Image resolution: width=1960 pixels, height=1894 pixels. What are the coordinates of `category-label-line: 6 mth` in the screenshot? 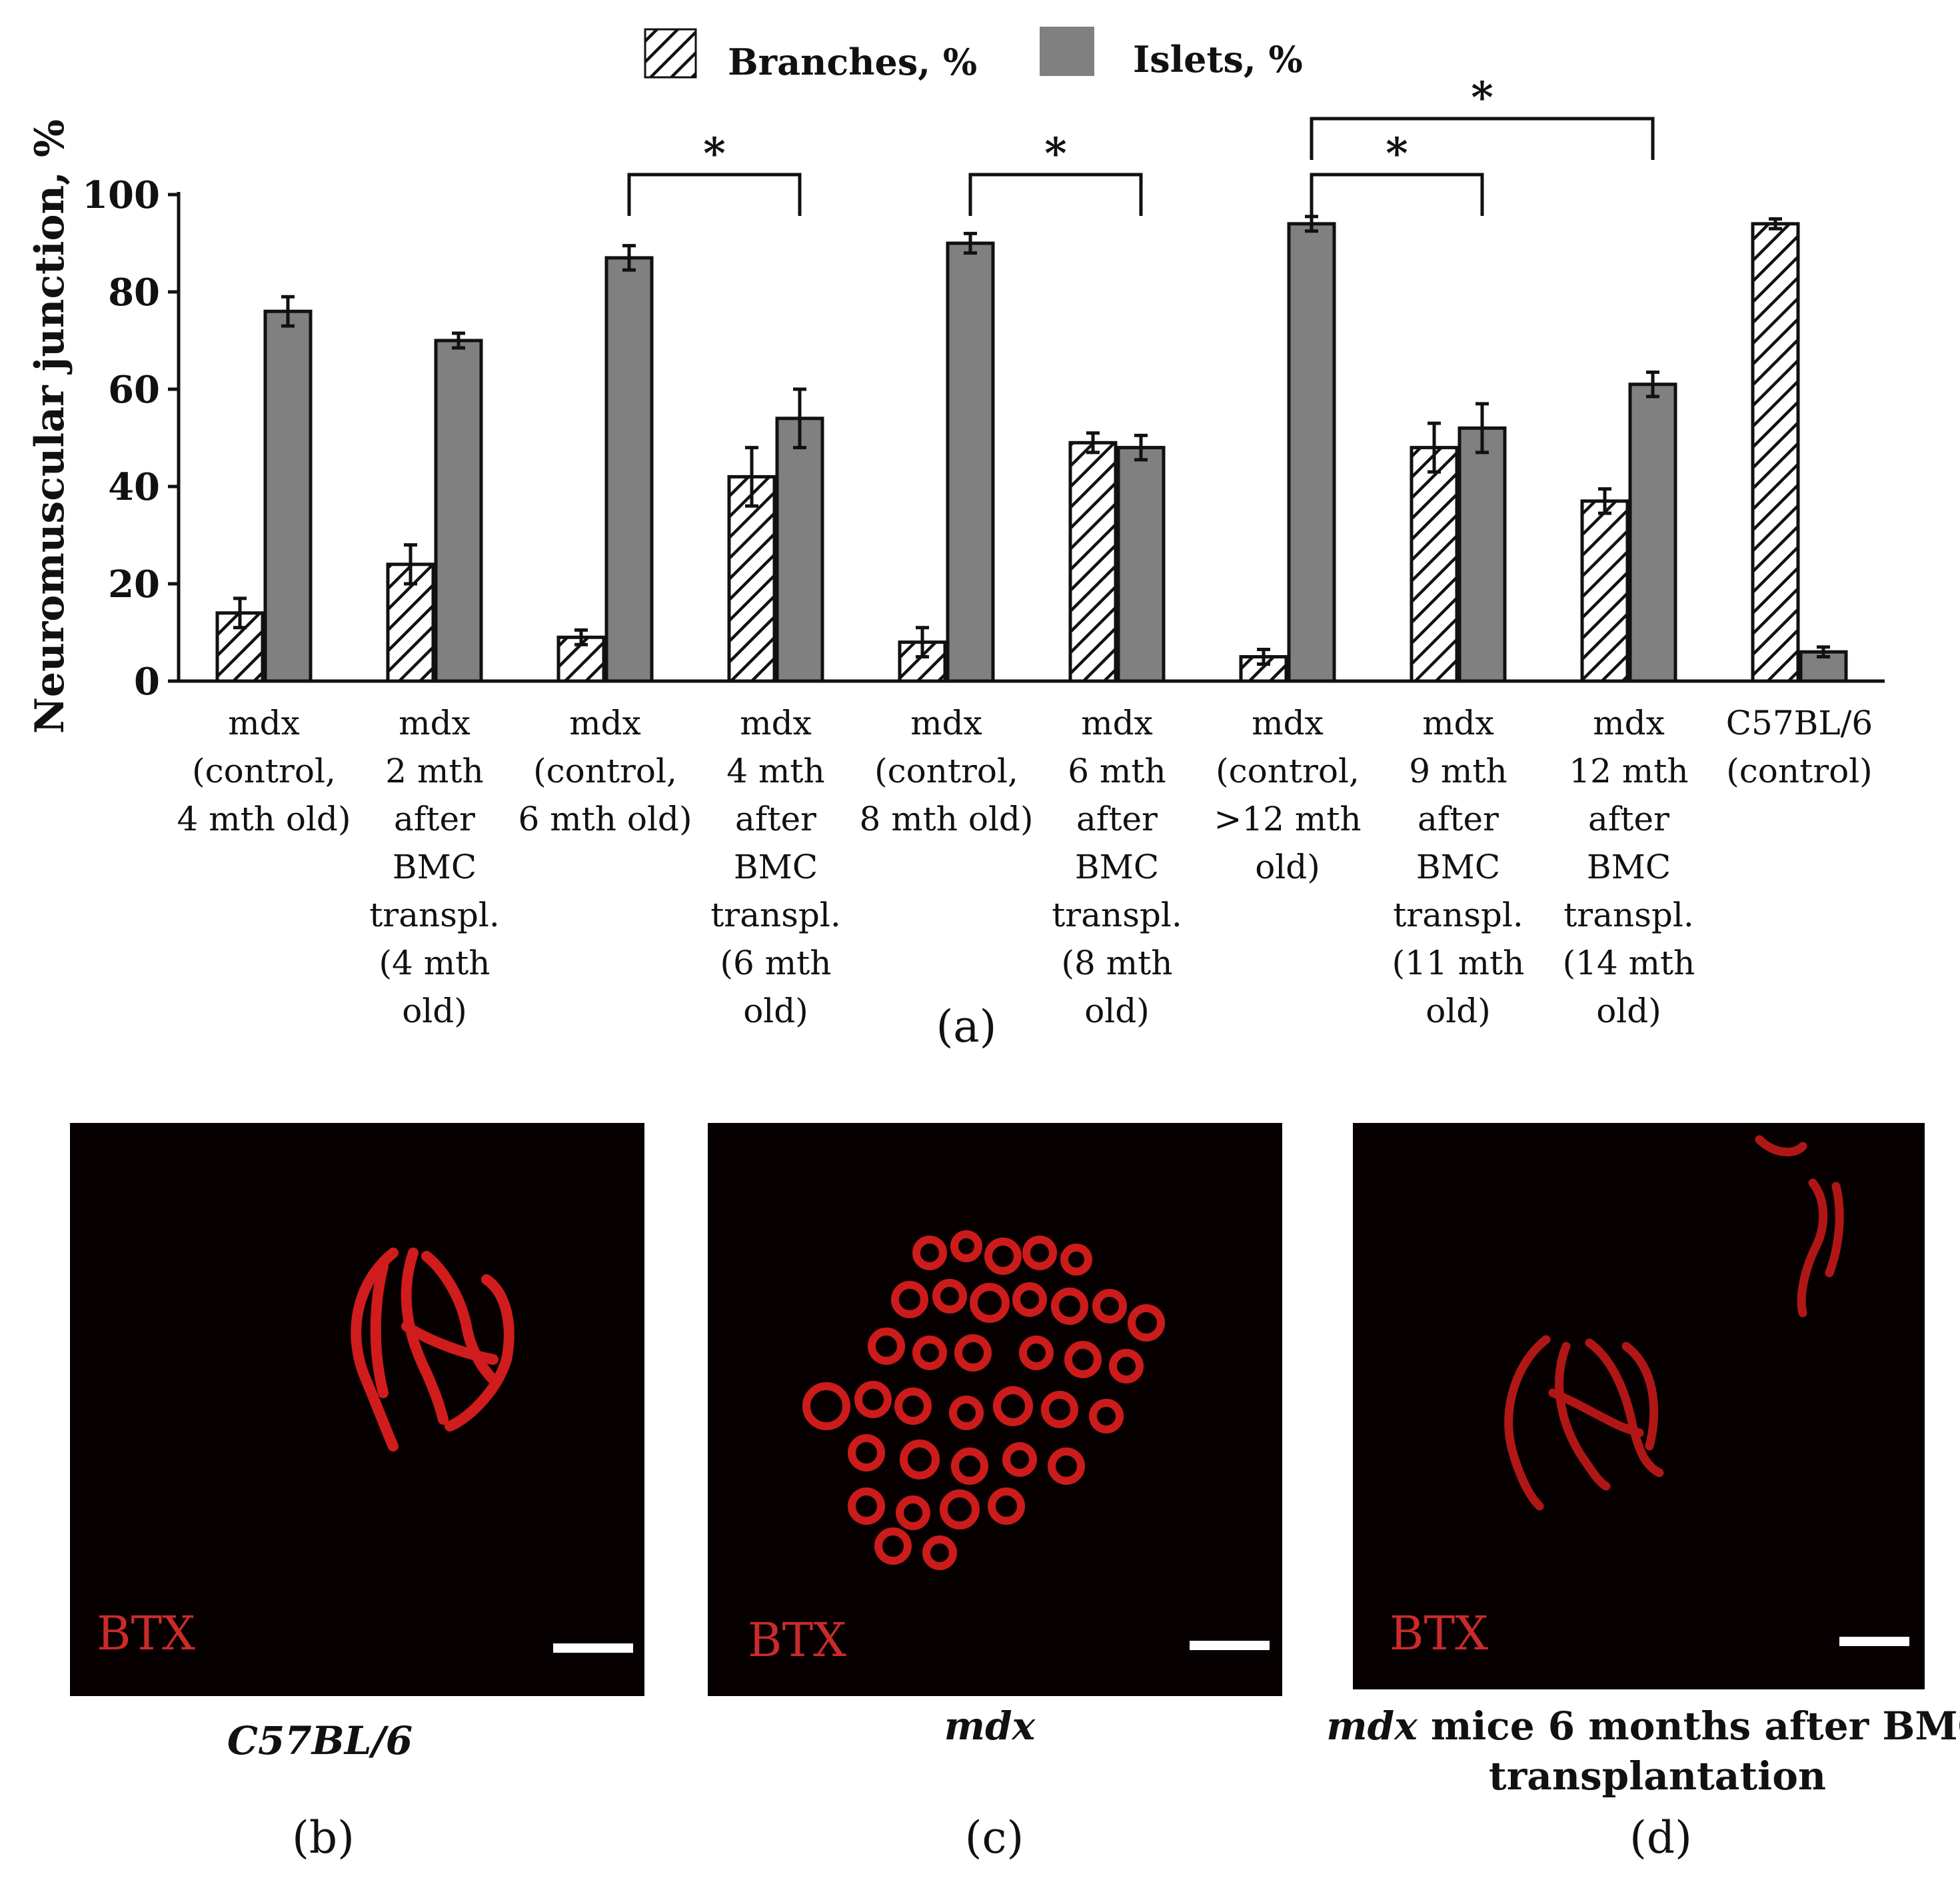 It's located at (1117, 771).